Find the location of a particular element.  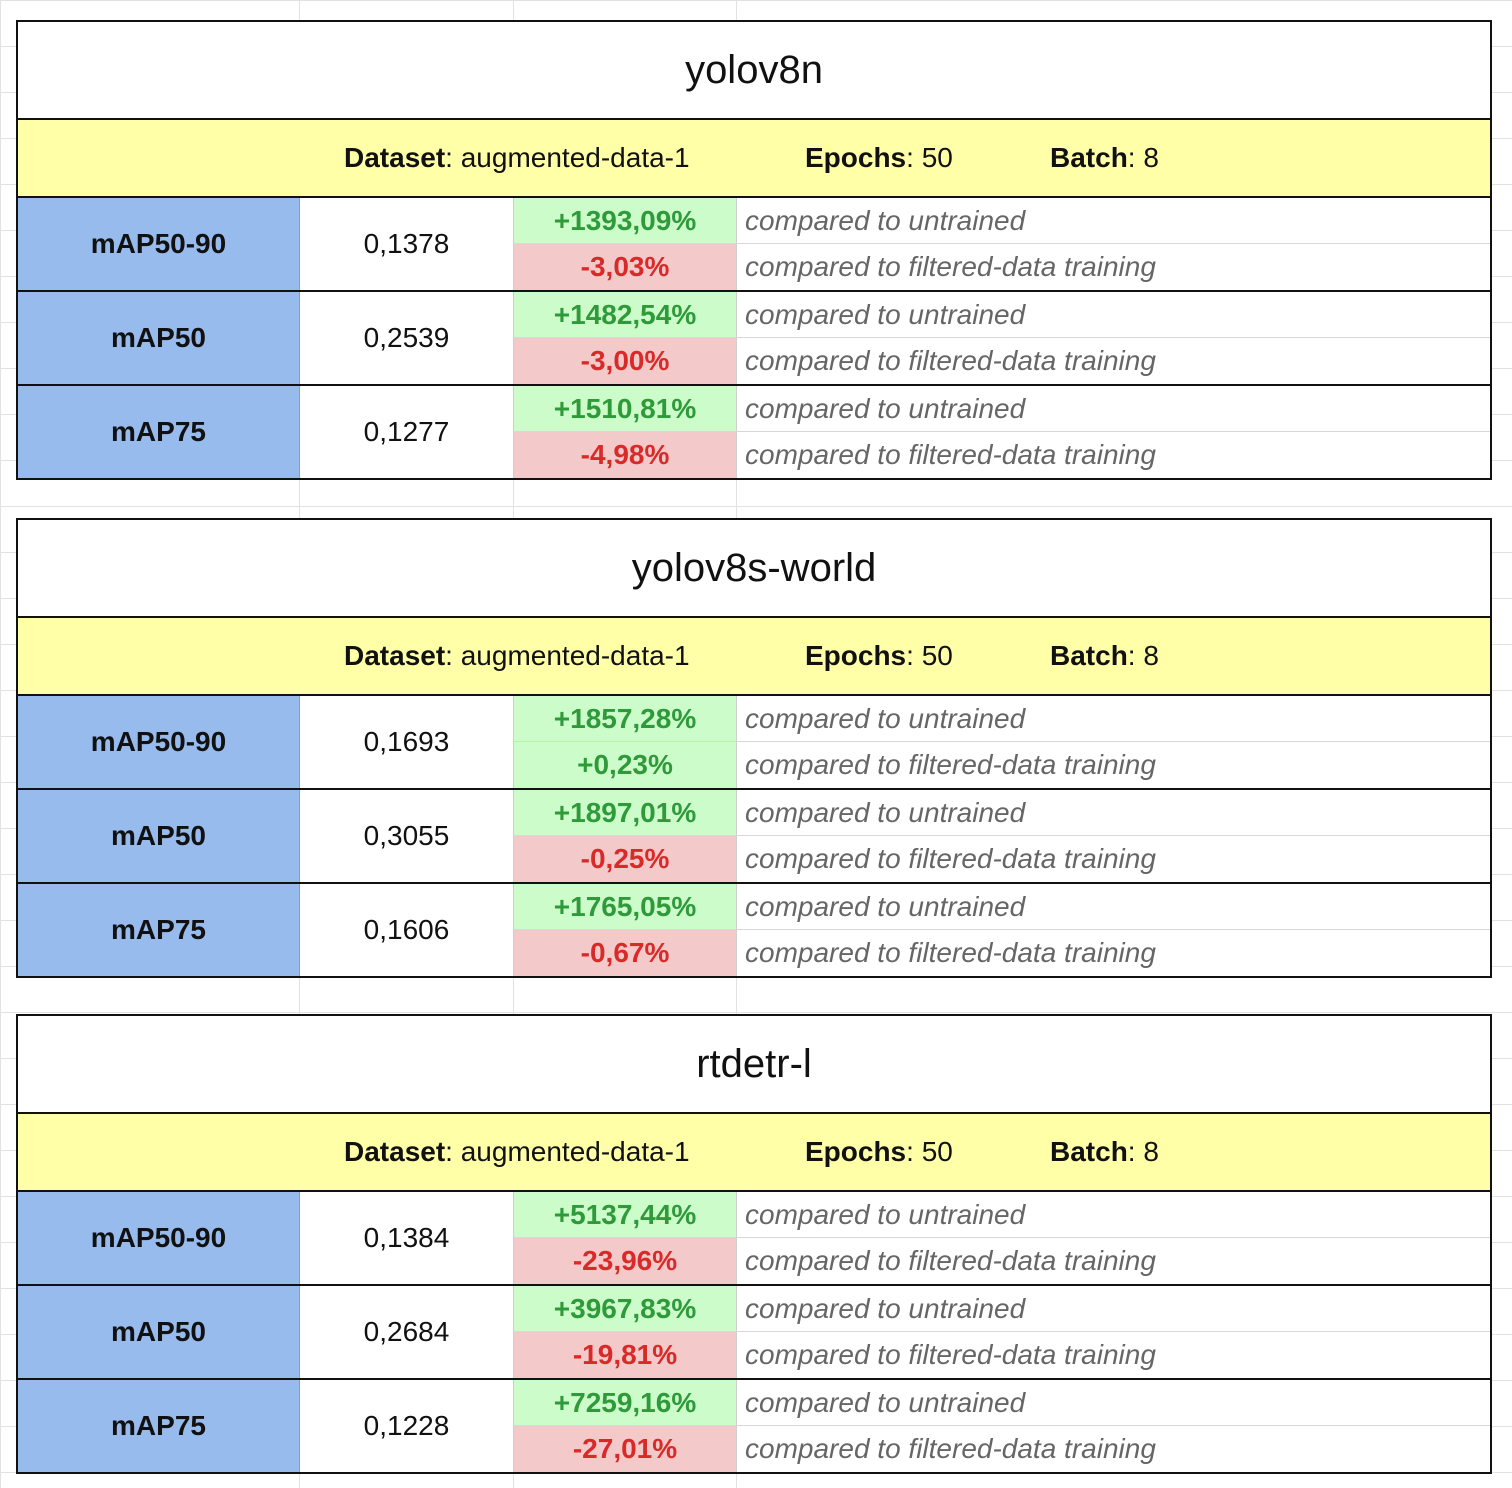

metric-value-cell: 0,1277 is located at coordinates (407, 432).